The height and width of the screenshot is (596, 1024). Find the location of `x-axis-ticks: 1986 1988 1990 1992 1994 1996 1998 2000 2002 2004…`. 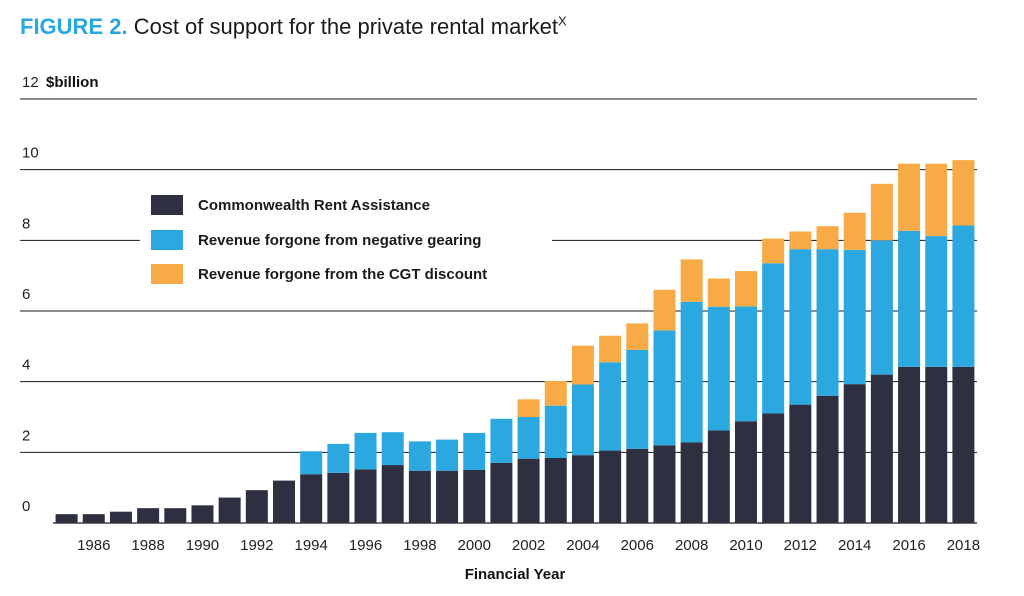

x-axis-ticks: 1986 1988 1990 1992 1994 1996 1998 2000 2002 2004… is located at coordinates (528, 545).